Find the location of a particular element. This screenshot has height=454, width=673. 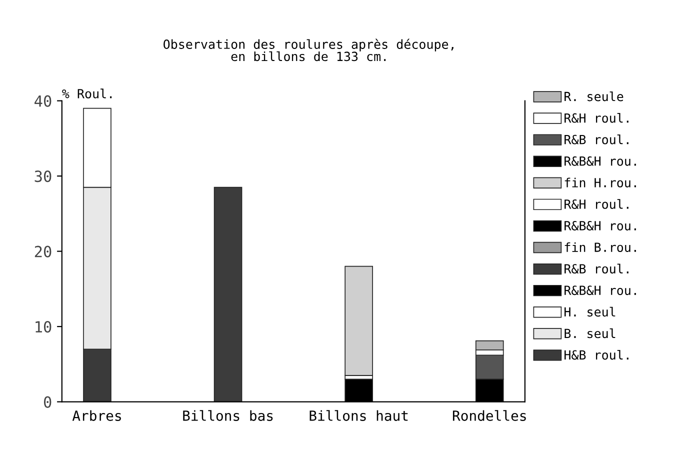

chart-title: Observation des roulures après découpe, en billons de 133 cm. is located at coordinates (309, 50).